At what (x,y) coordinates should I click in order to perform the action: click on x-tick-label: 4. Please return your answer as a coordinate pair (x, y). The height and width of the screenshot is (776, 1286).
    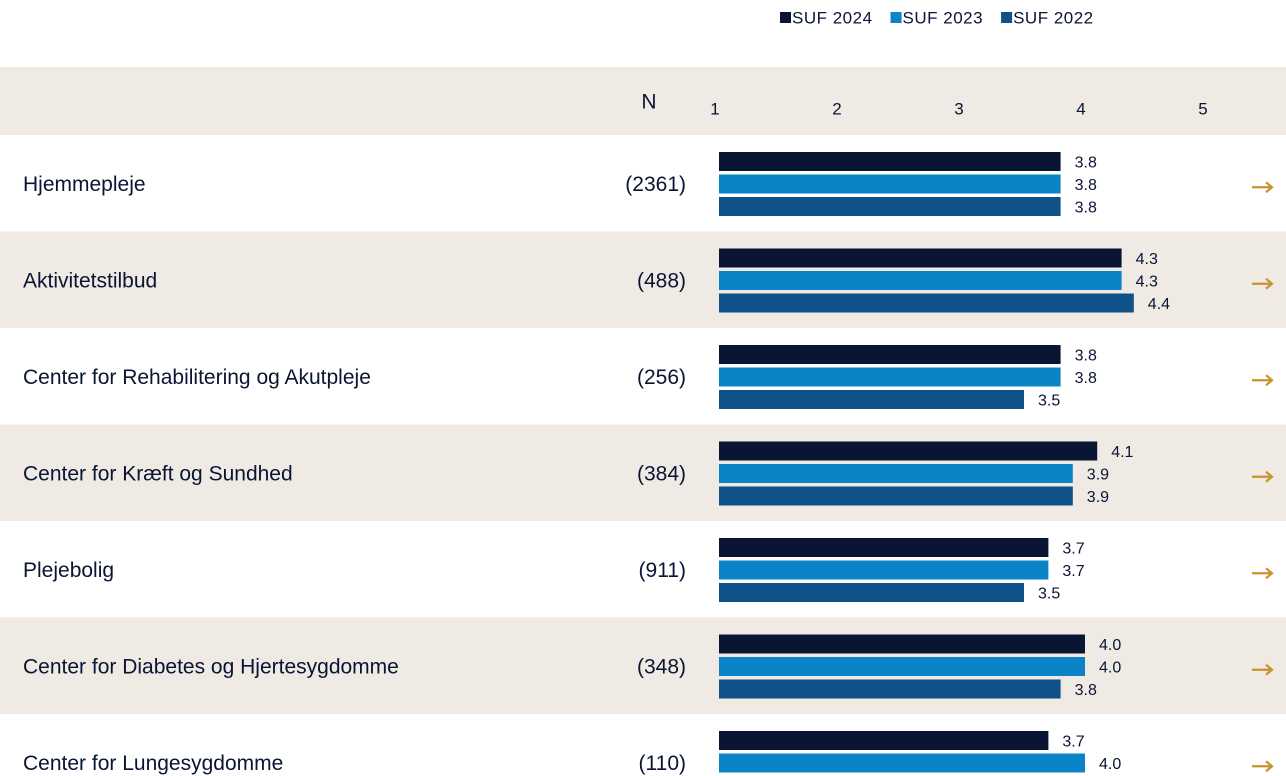
    Looking at the image, I should click on (1080, 108).